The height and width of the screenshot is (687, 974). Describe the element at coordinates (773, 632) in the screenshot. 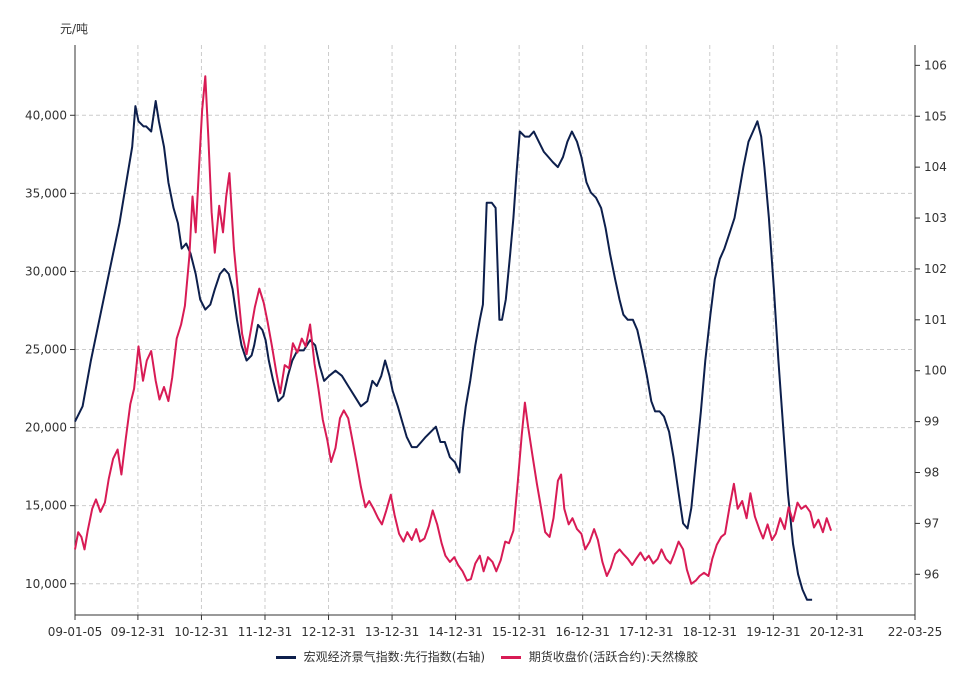

I see `x-tick-label: 19-12-31` at that location.